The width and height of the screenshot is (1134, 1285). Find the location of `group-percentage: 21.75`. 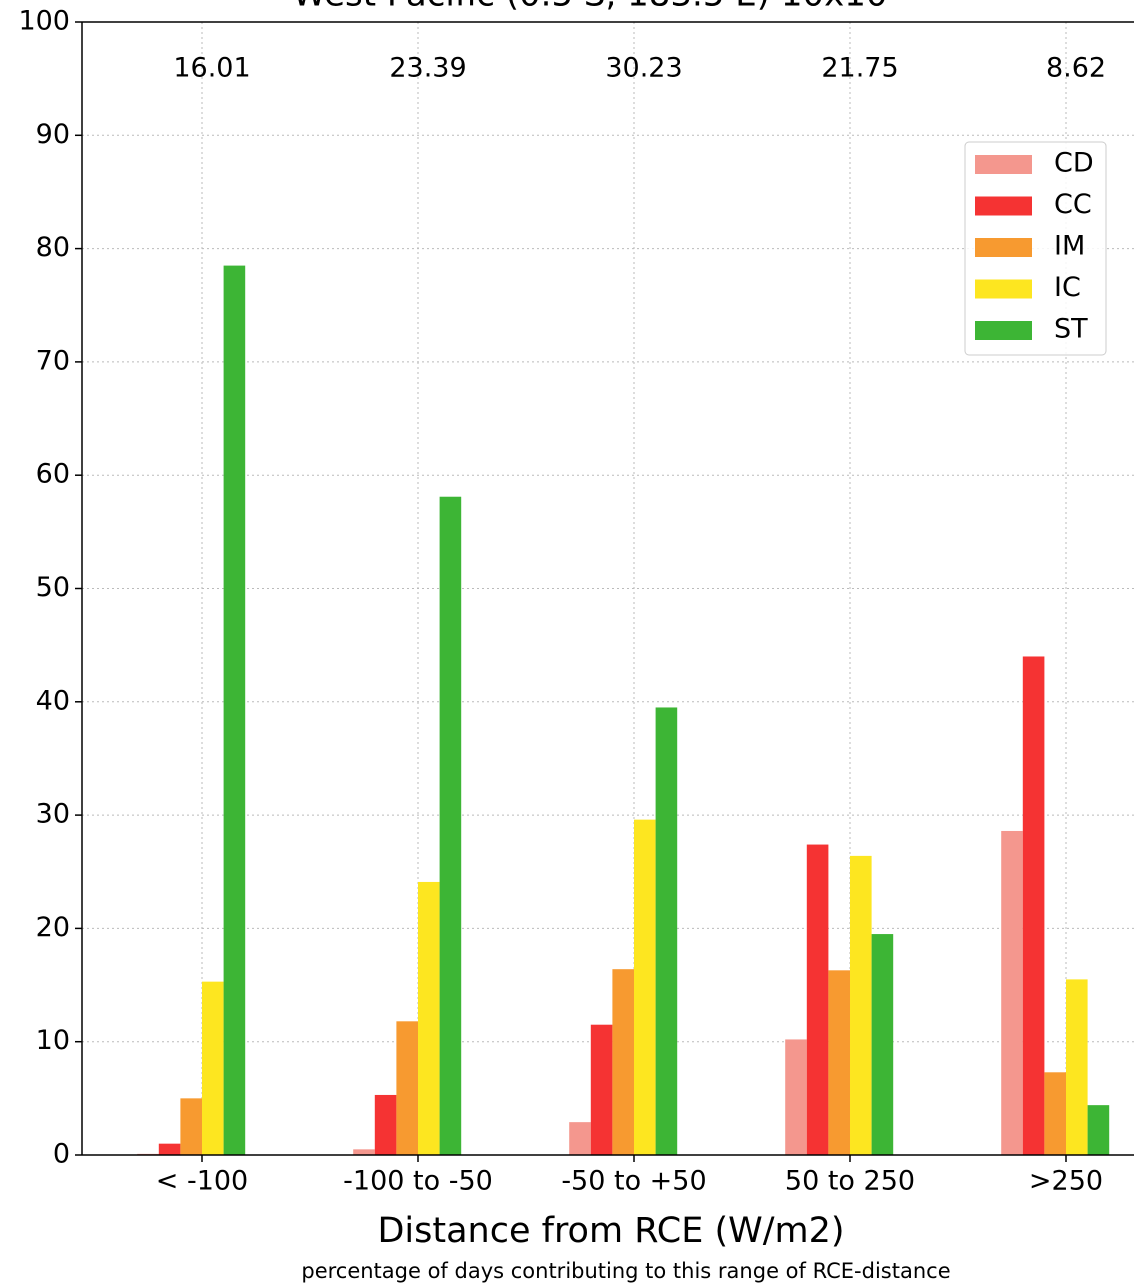

group-percentage: 21.75 is located at coordinates (859, 68).